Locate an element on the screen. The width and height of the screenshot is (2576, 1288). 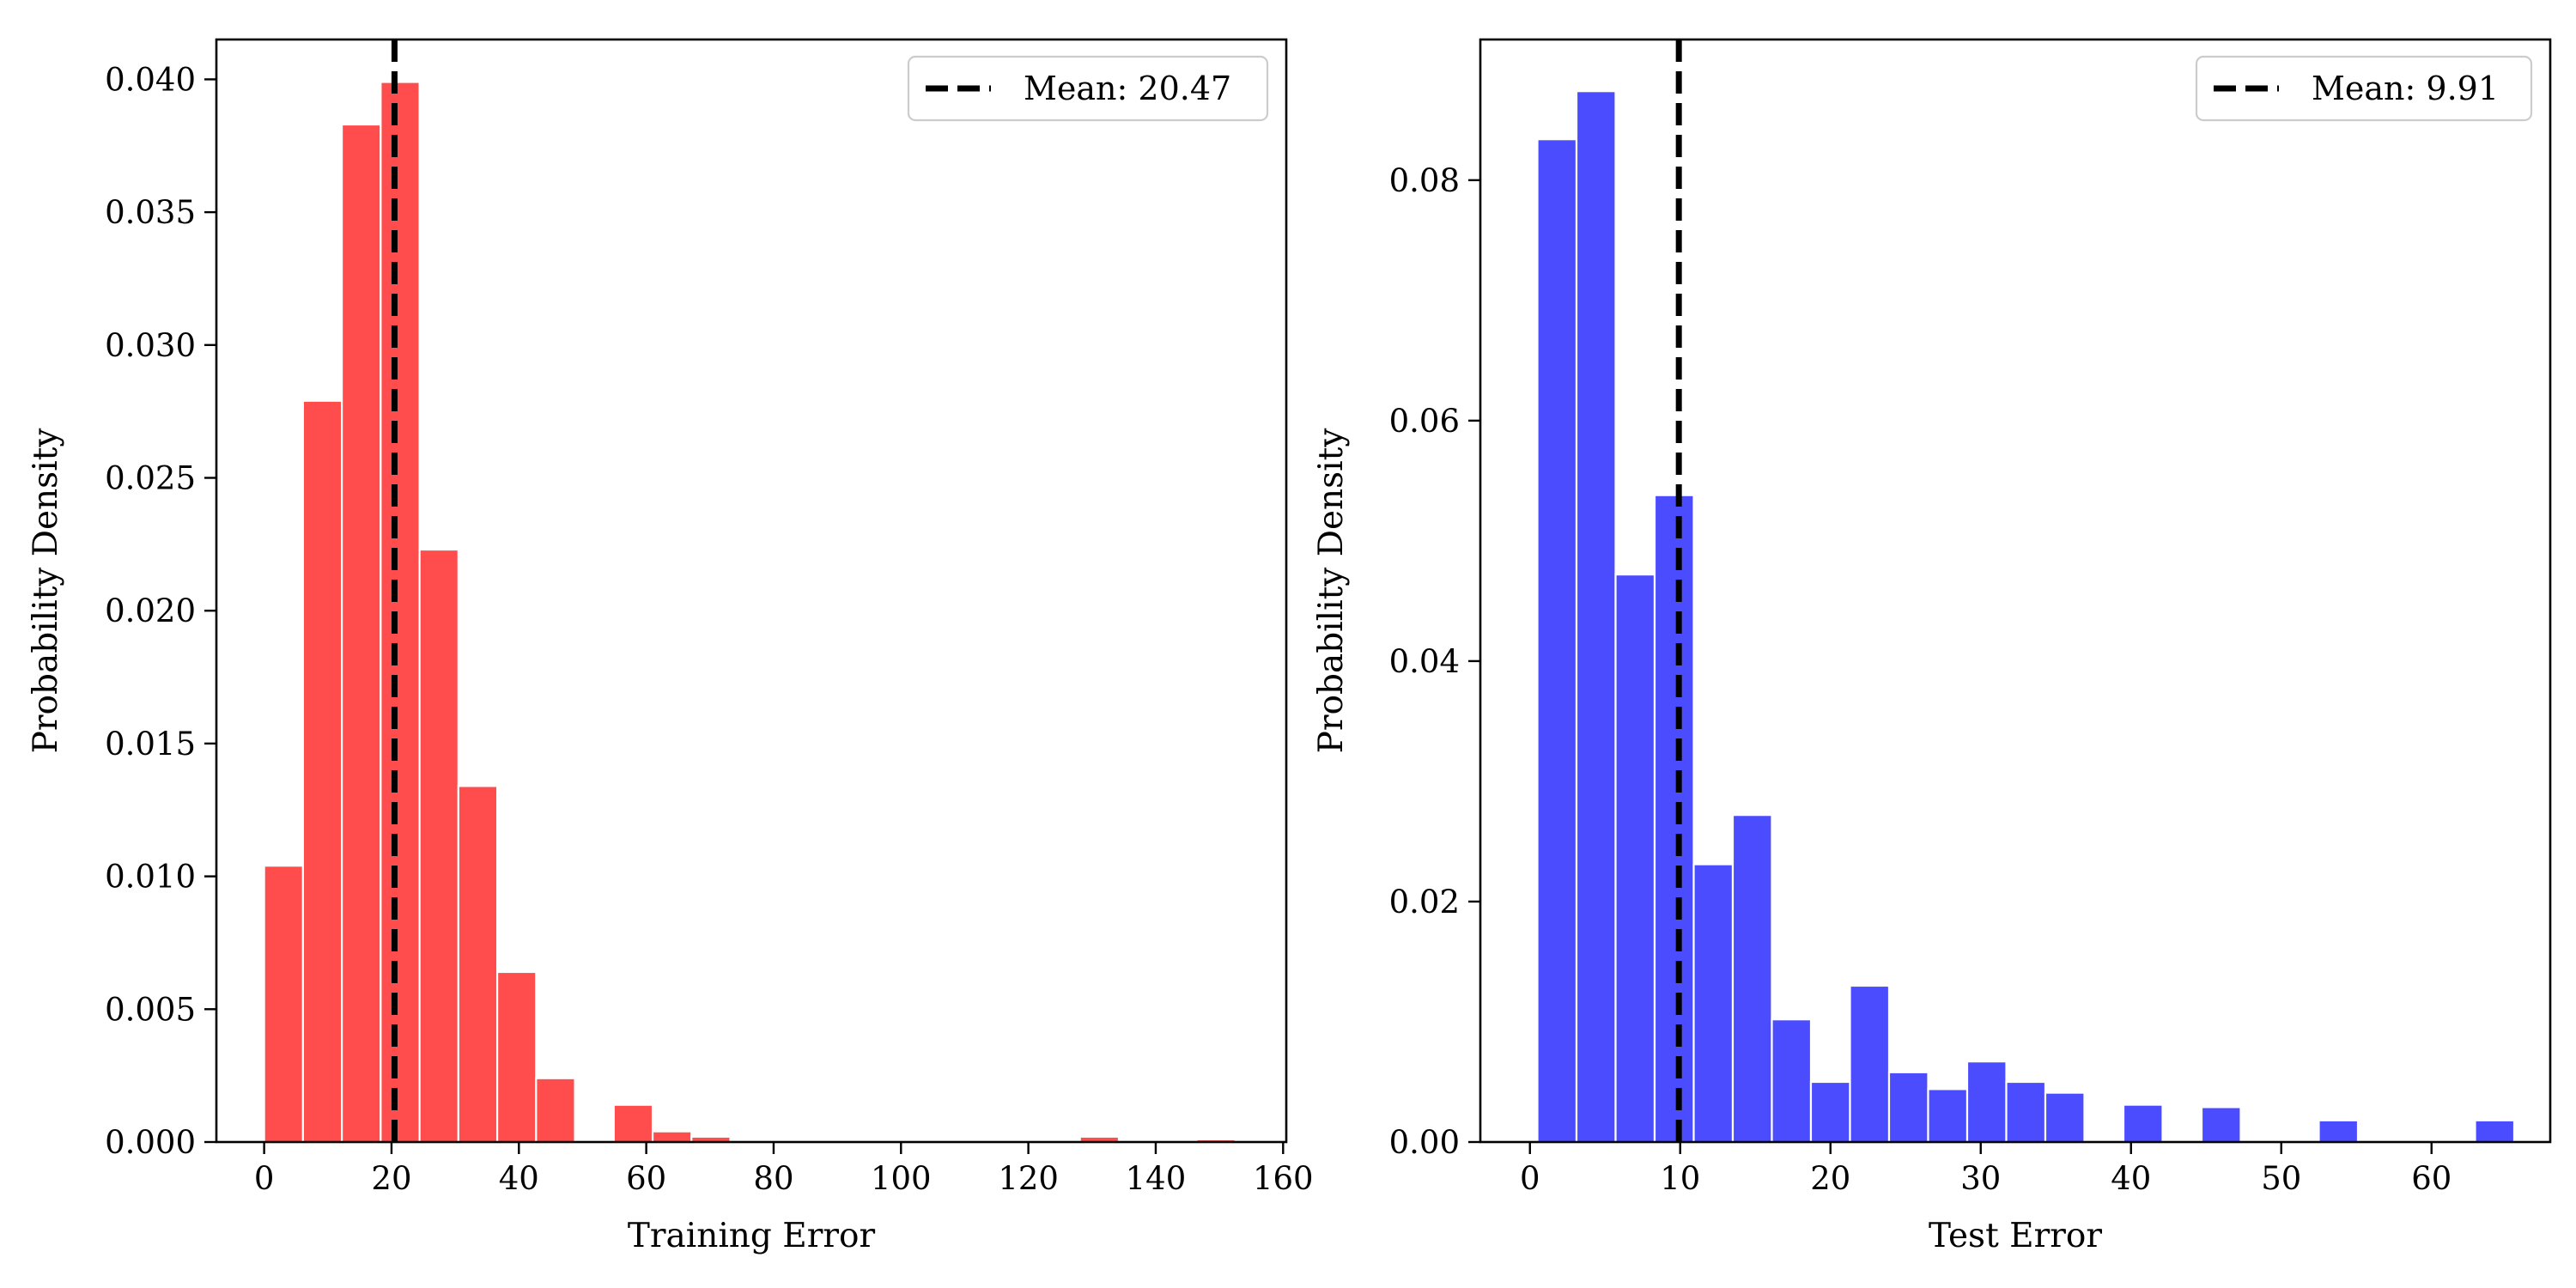
y-tick-label: 0.00 is located at coordinates (1425, 1142).